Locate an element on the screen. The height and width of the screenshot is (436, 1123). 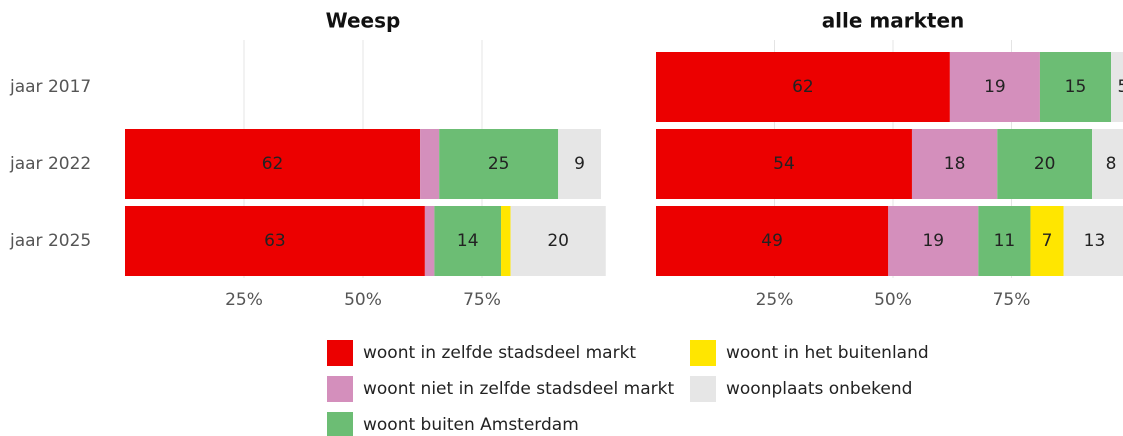
data-label: 25 is located at coordinates (499, 164).